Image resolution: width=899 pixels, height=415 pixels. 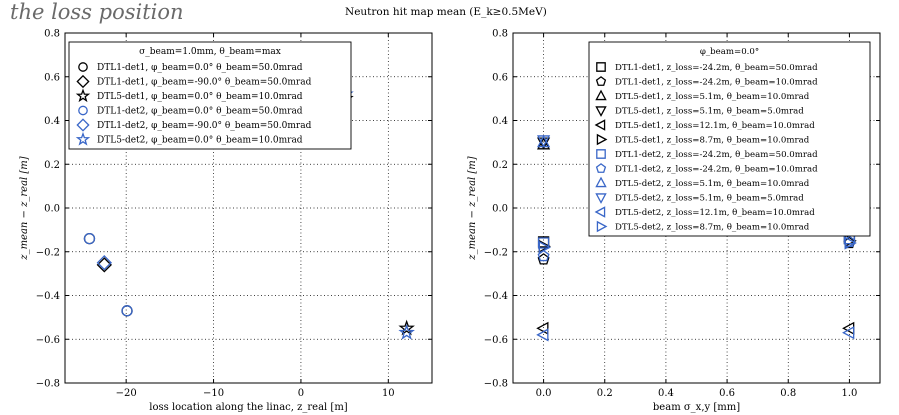 I want to click on x-axis-label: beam σ_x,y [mm], so click(x=696, y=407).